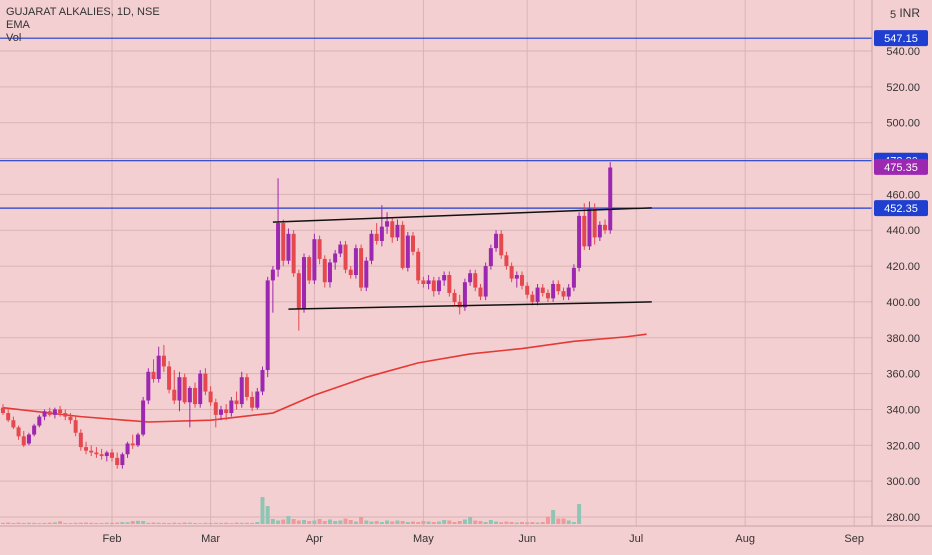 This screenshot has width=932, height=555. Describe the element at coordinates (112, 539) in the screenshot. I see `time-tick-label: Feb` at that location.